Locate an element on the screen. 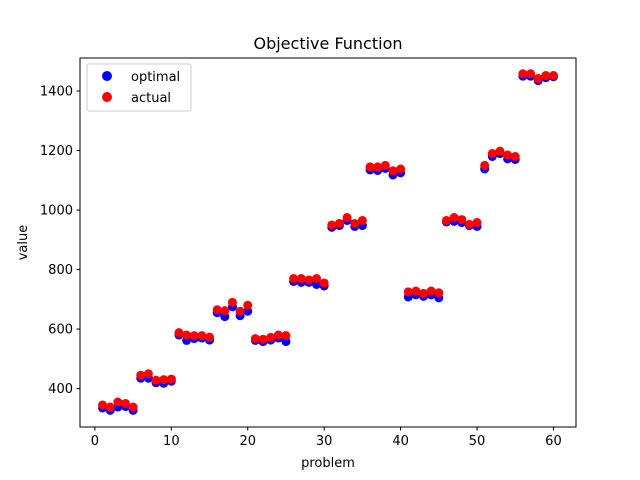  x-tick-label: 30 is located at coordinates (324, 441).